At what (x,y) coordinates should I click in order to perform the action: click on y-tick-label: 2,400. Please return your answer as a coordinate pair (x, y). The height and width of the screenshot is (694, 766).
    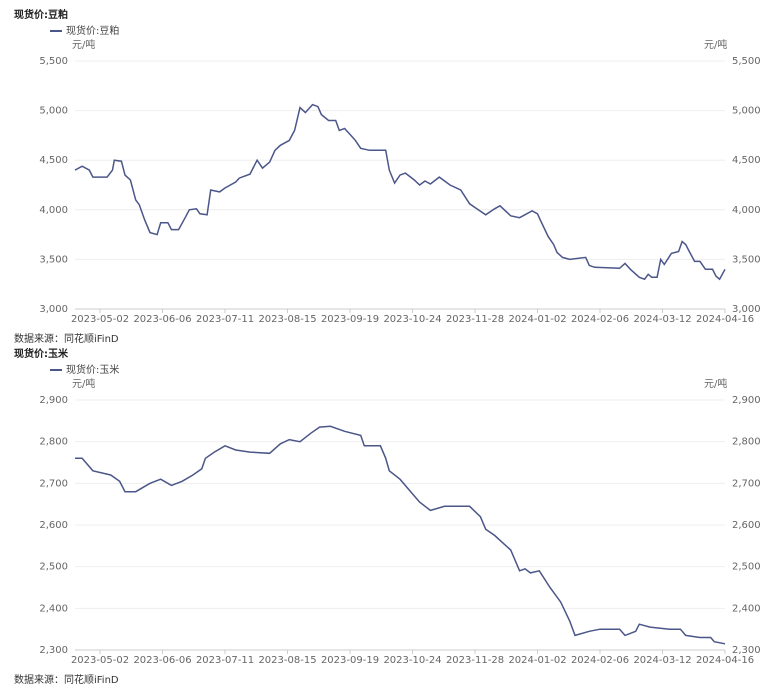
    Looking at the image, I should click on (53, 608).